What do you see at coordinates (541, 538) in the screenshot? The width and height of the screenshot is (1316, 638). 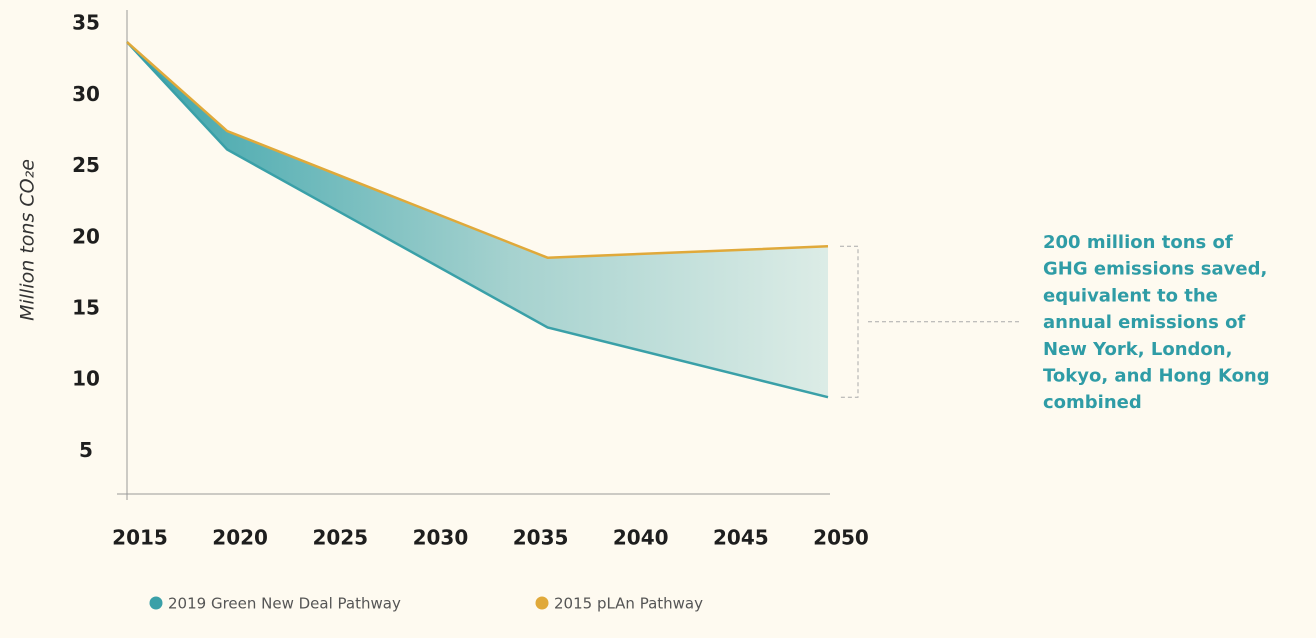 I see `x-tick-label: 2035` at bounding box center [541, 538].